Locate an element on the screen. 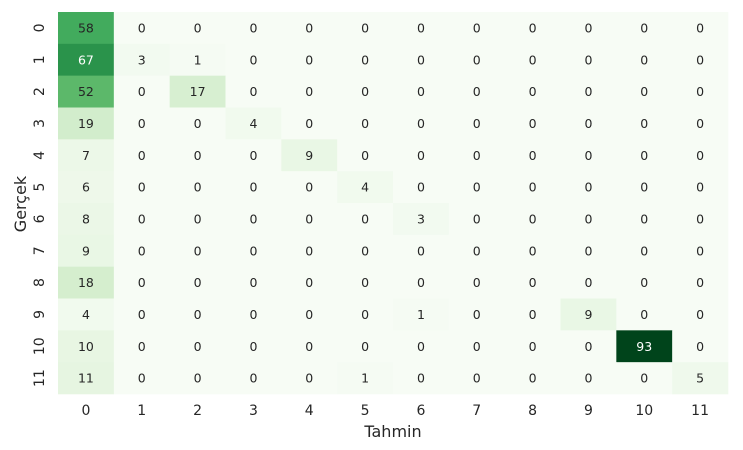 The height and width of the screenshot is (450, 743). heatmap-cell-r2-c3 is located at coordinates (253, 91).